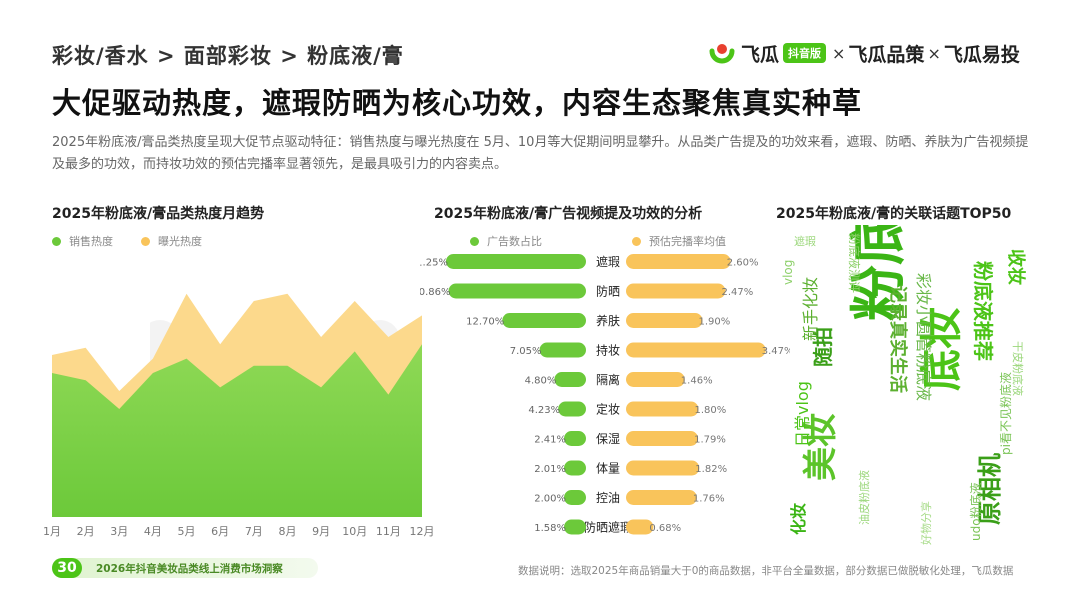  I want to click on category-label: 定妆, so click(608, 409).